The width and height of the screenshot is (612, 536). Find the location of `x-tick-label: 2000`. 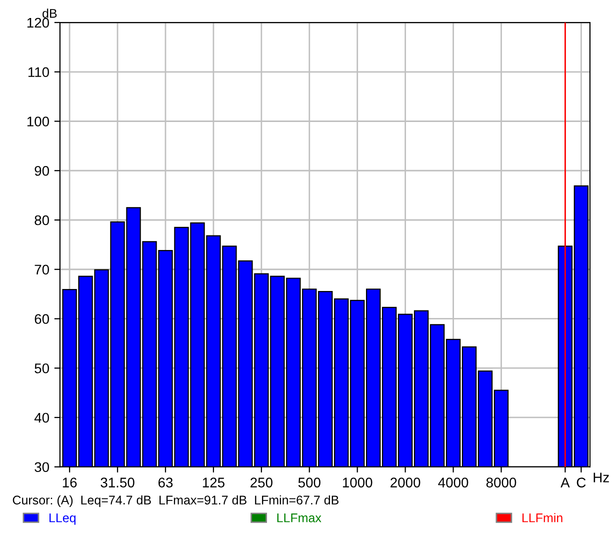

x-tick-label: 2000 is located at coordinates (405, 483).